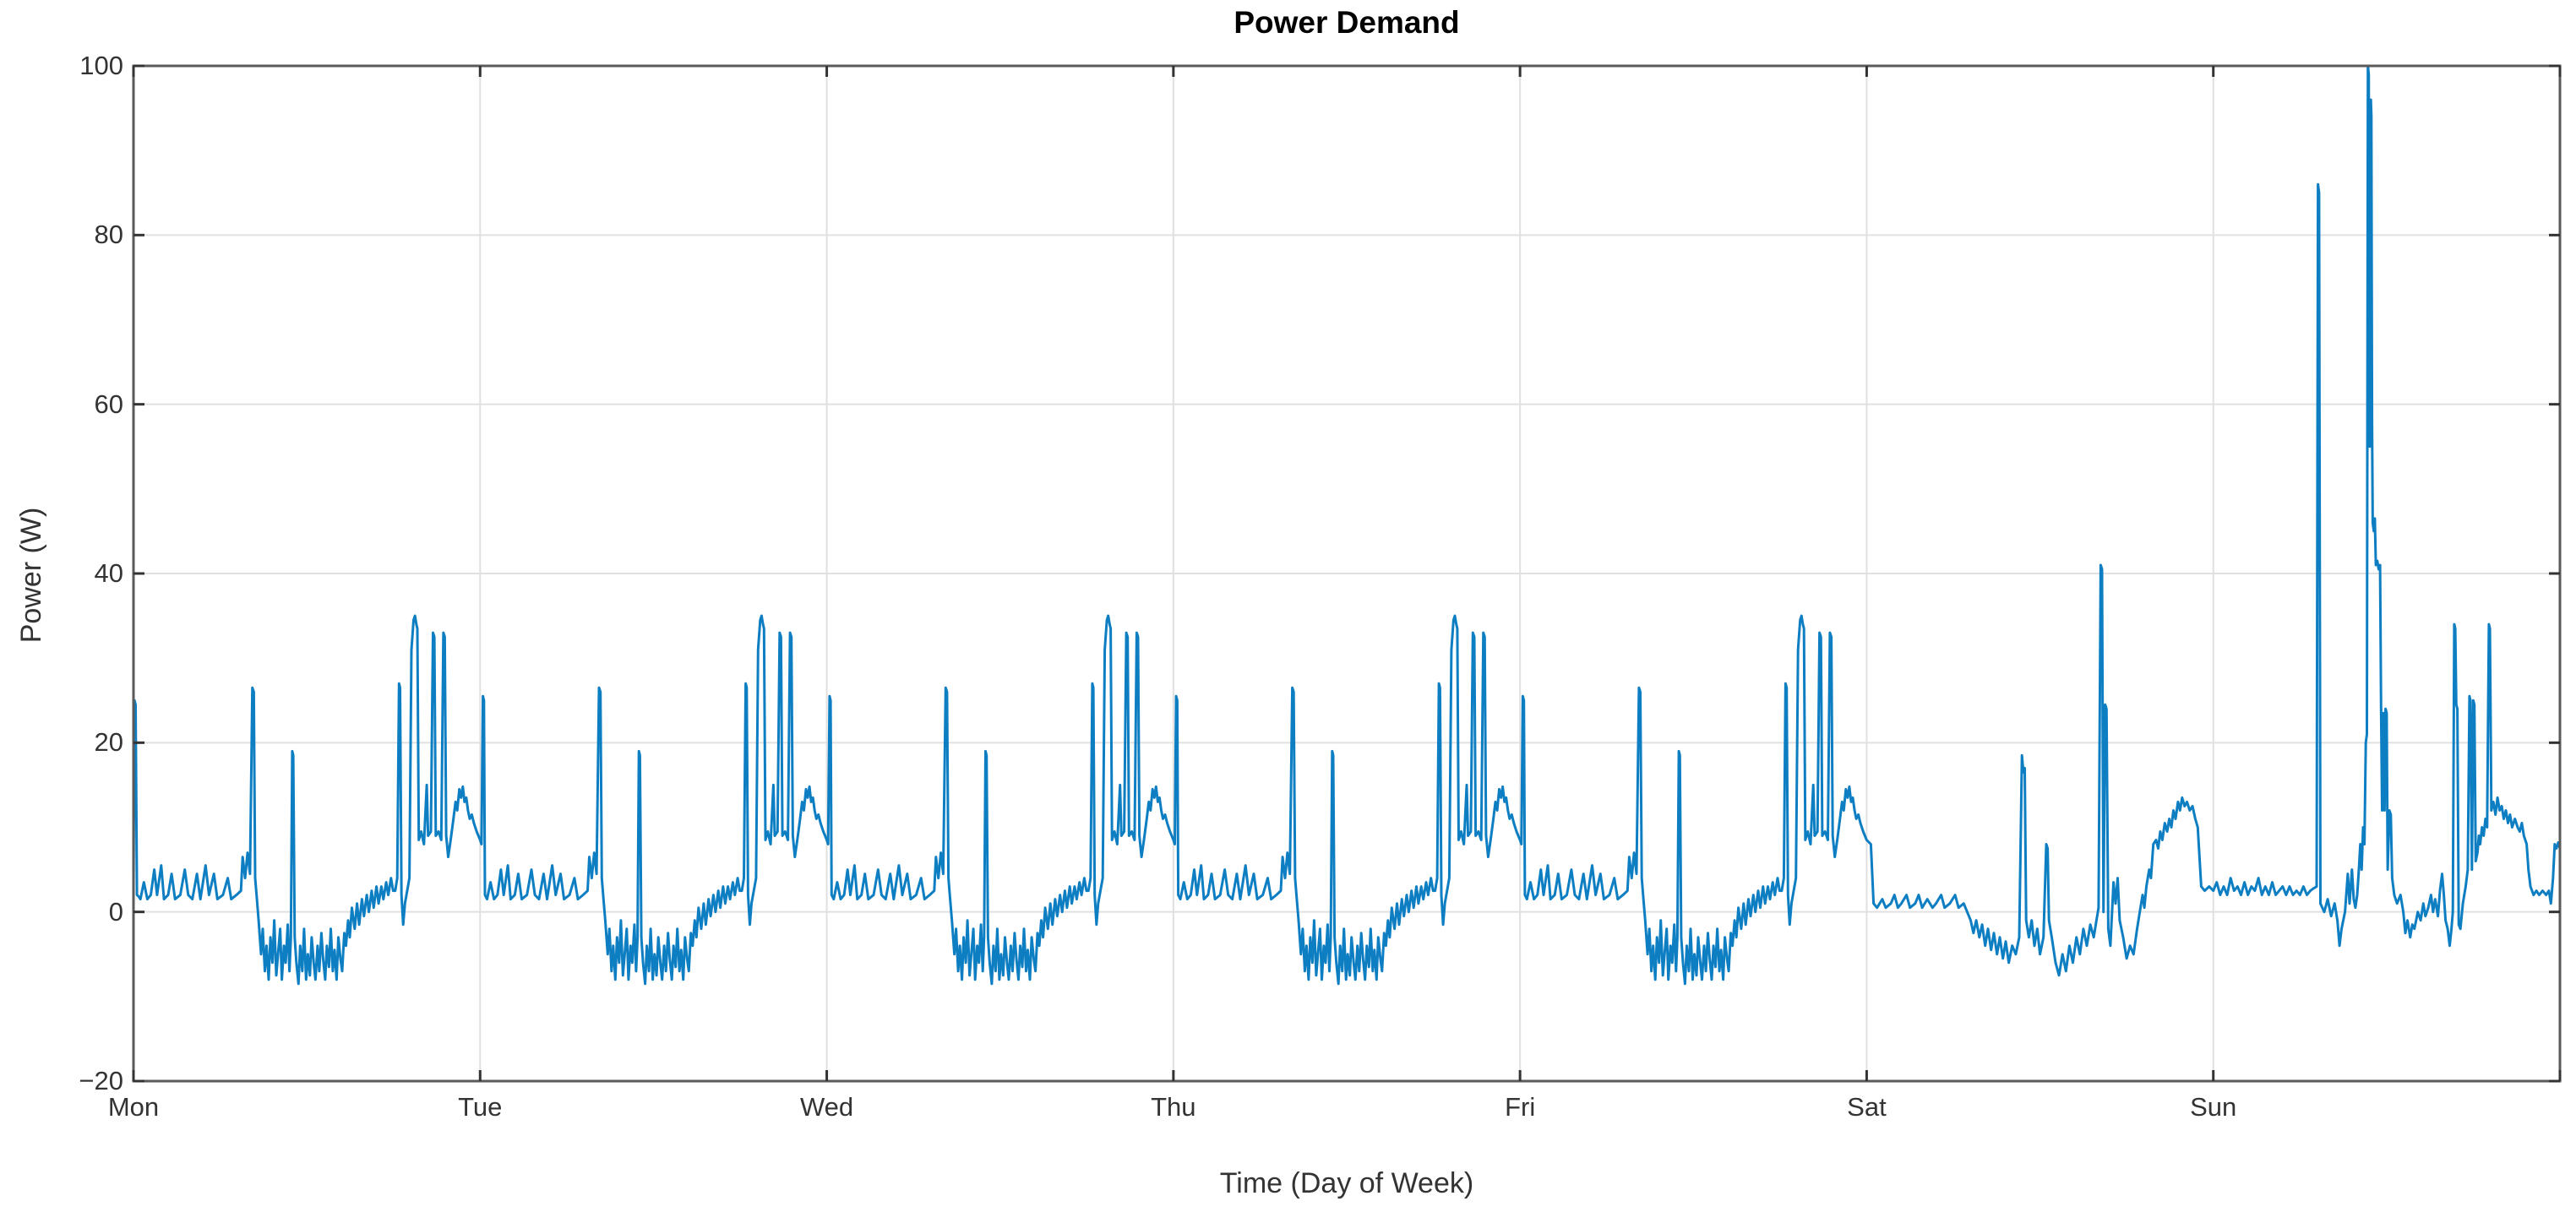 The height and width of the screenshot is (1223, 2576). Describe the element at coordinates (480, 1107) in the screenshot. I see `x-tick-label: Tue` at that location.